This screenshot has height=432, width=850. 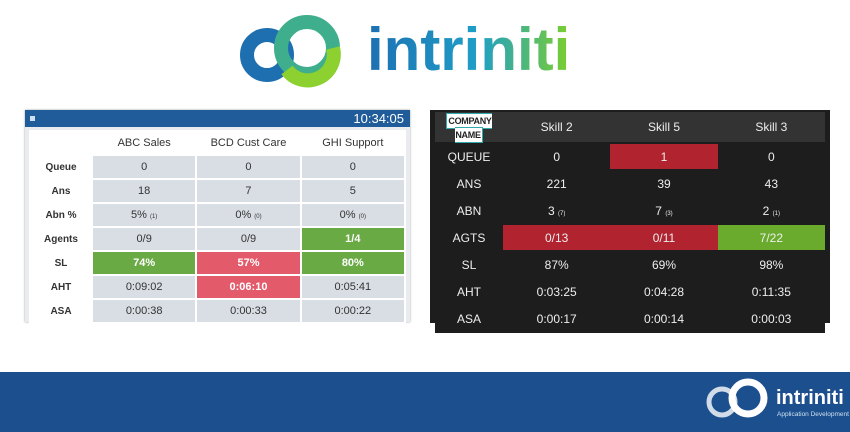 I want to click on cell-value: 0/13, so click(x=556, y=237).